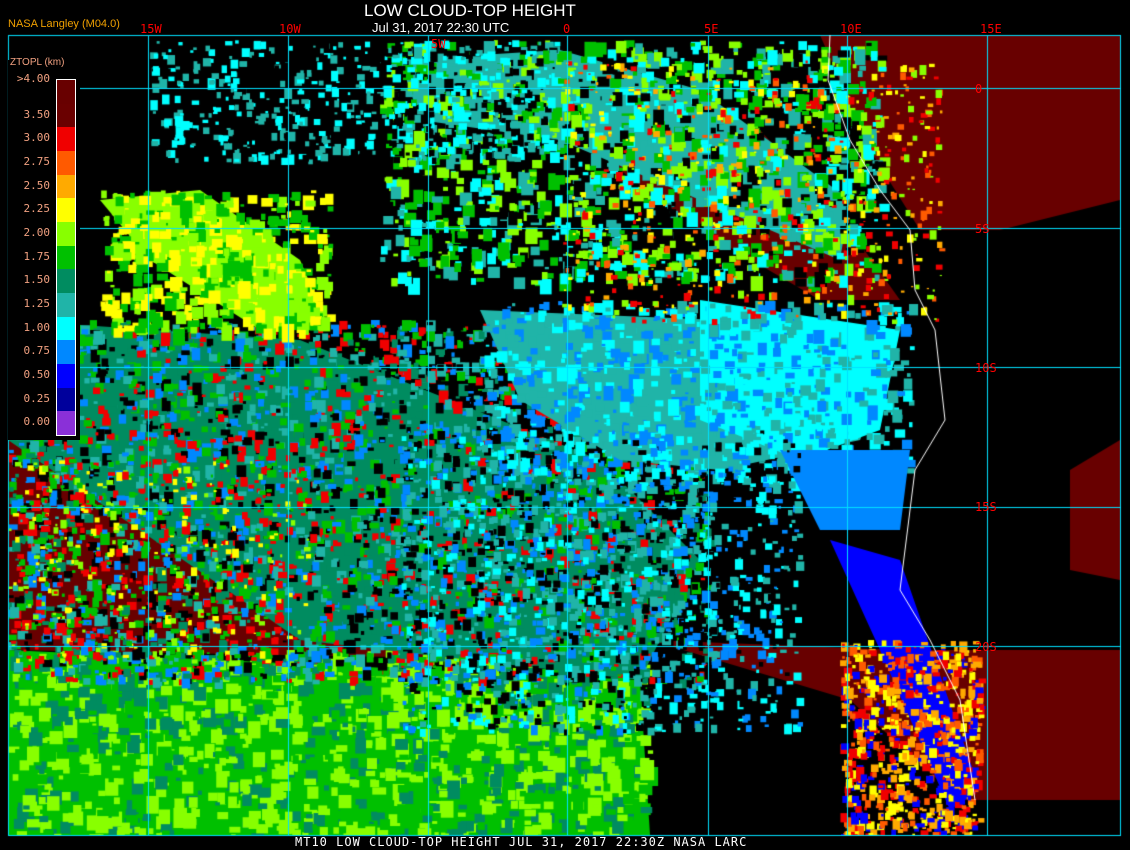 Image resolution: width=1130 pixels, height=850 pixels. I want to click on legend-level-label: 1.50, so click(37, 280).